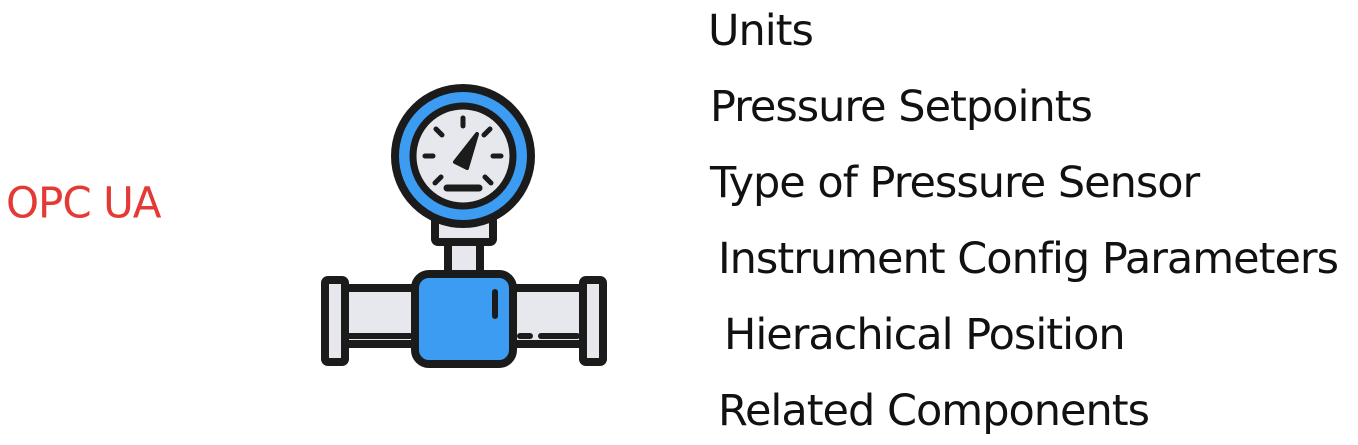 The image size is (1358, 445). What do you see at coordinates (464, 226) in the screenshot?
I see `pressure-gauge-icon` at bounding box center [464, 226].